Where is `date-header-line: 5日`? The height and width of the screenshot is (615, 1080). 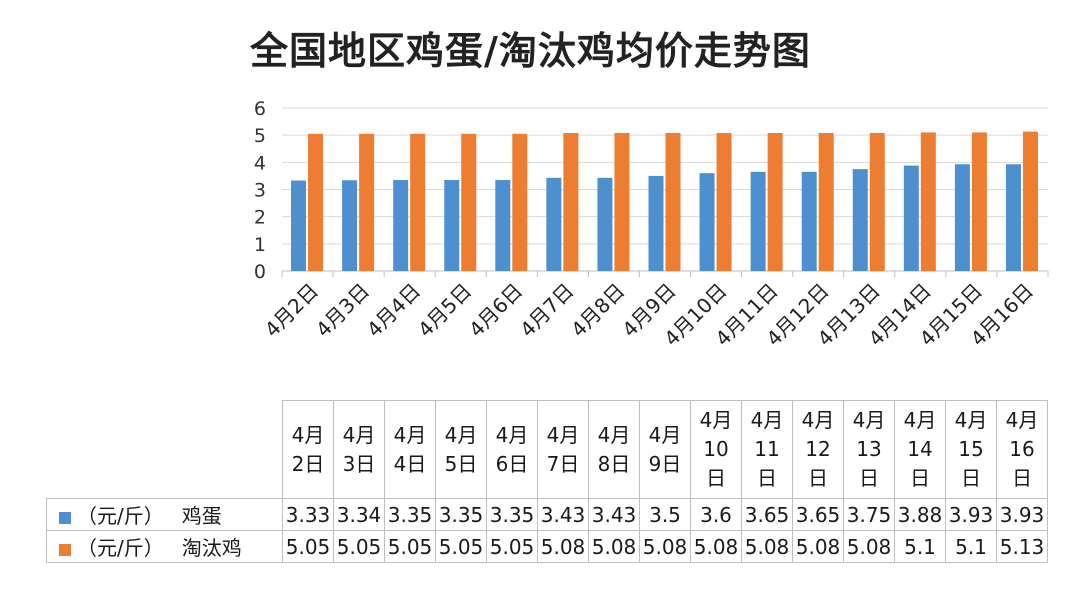
date-header-line: 5日 is located at coordinates (461, 463).